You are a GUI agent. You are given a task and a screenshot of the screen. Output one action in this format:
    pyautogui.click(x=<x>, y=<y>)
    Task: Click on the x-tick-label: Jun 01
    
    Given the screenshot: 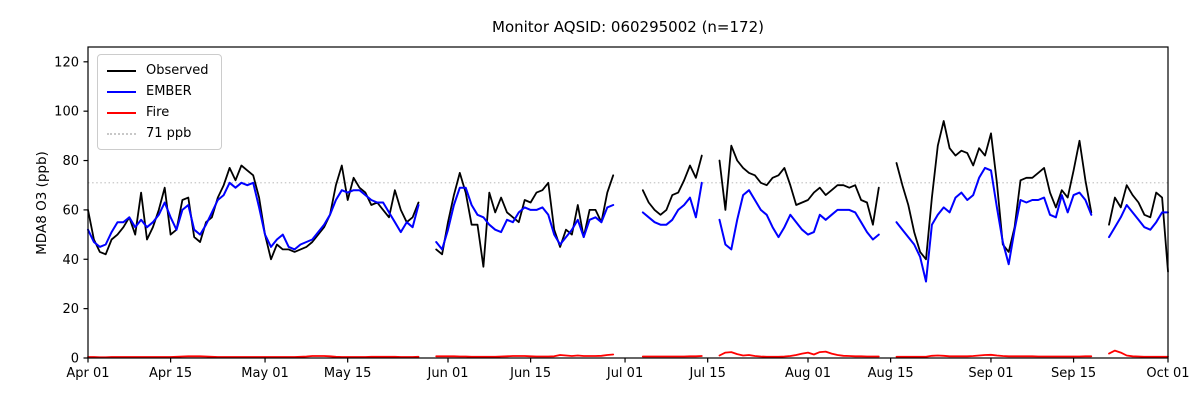 What is the action you would take?
    pyautogui.click(x=448, y=373)
    